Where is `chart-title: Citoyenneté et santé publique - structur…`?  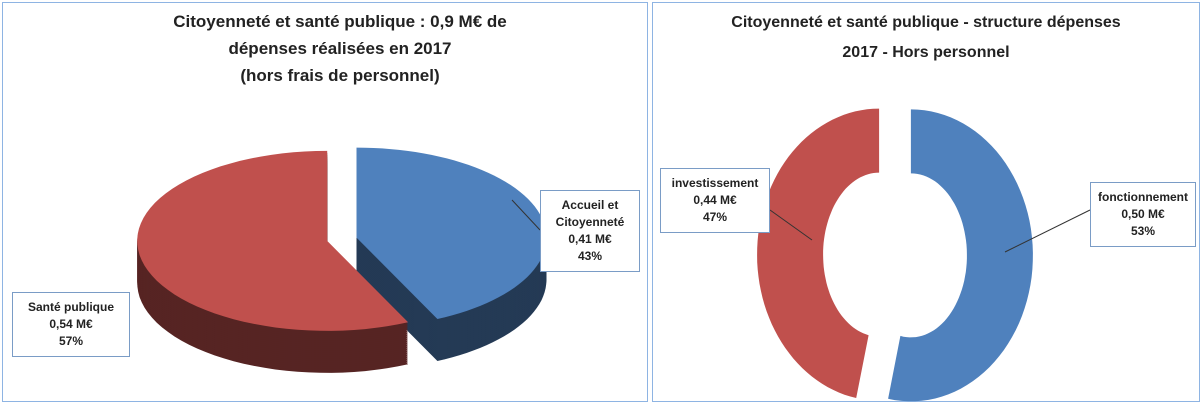
chart-title: Citoyenneté et santé publique - structur… is located at coordinates (926, 38).